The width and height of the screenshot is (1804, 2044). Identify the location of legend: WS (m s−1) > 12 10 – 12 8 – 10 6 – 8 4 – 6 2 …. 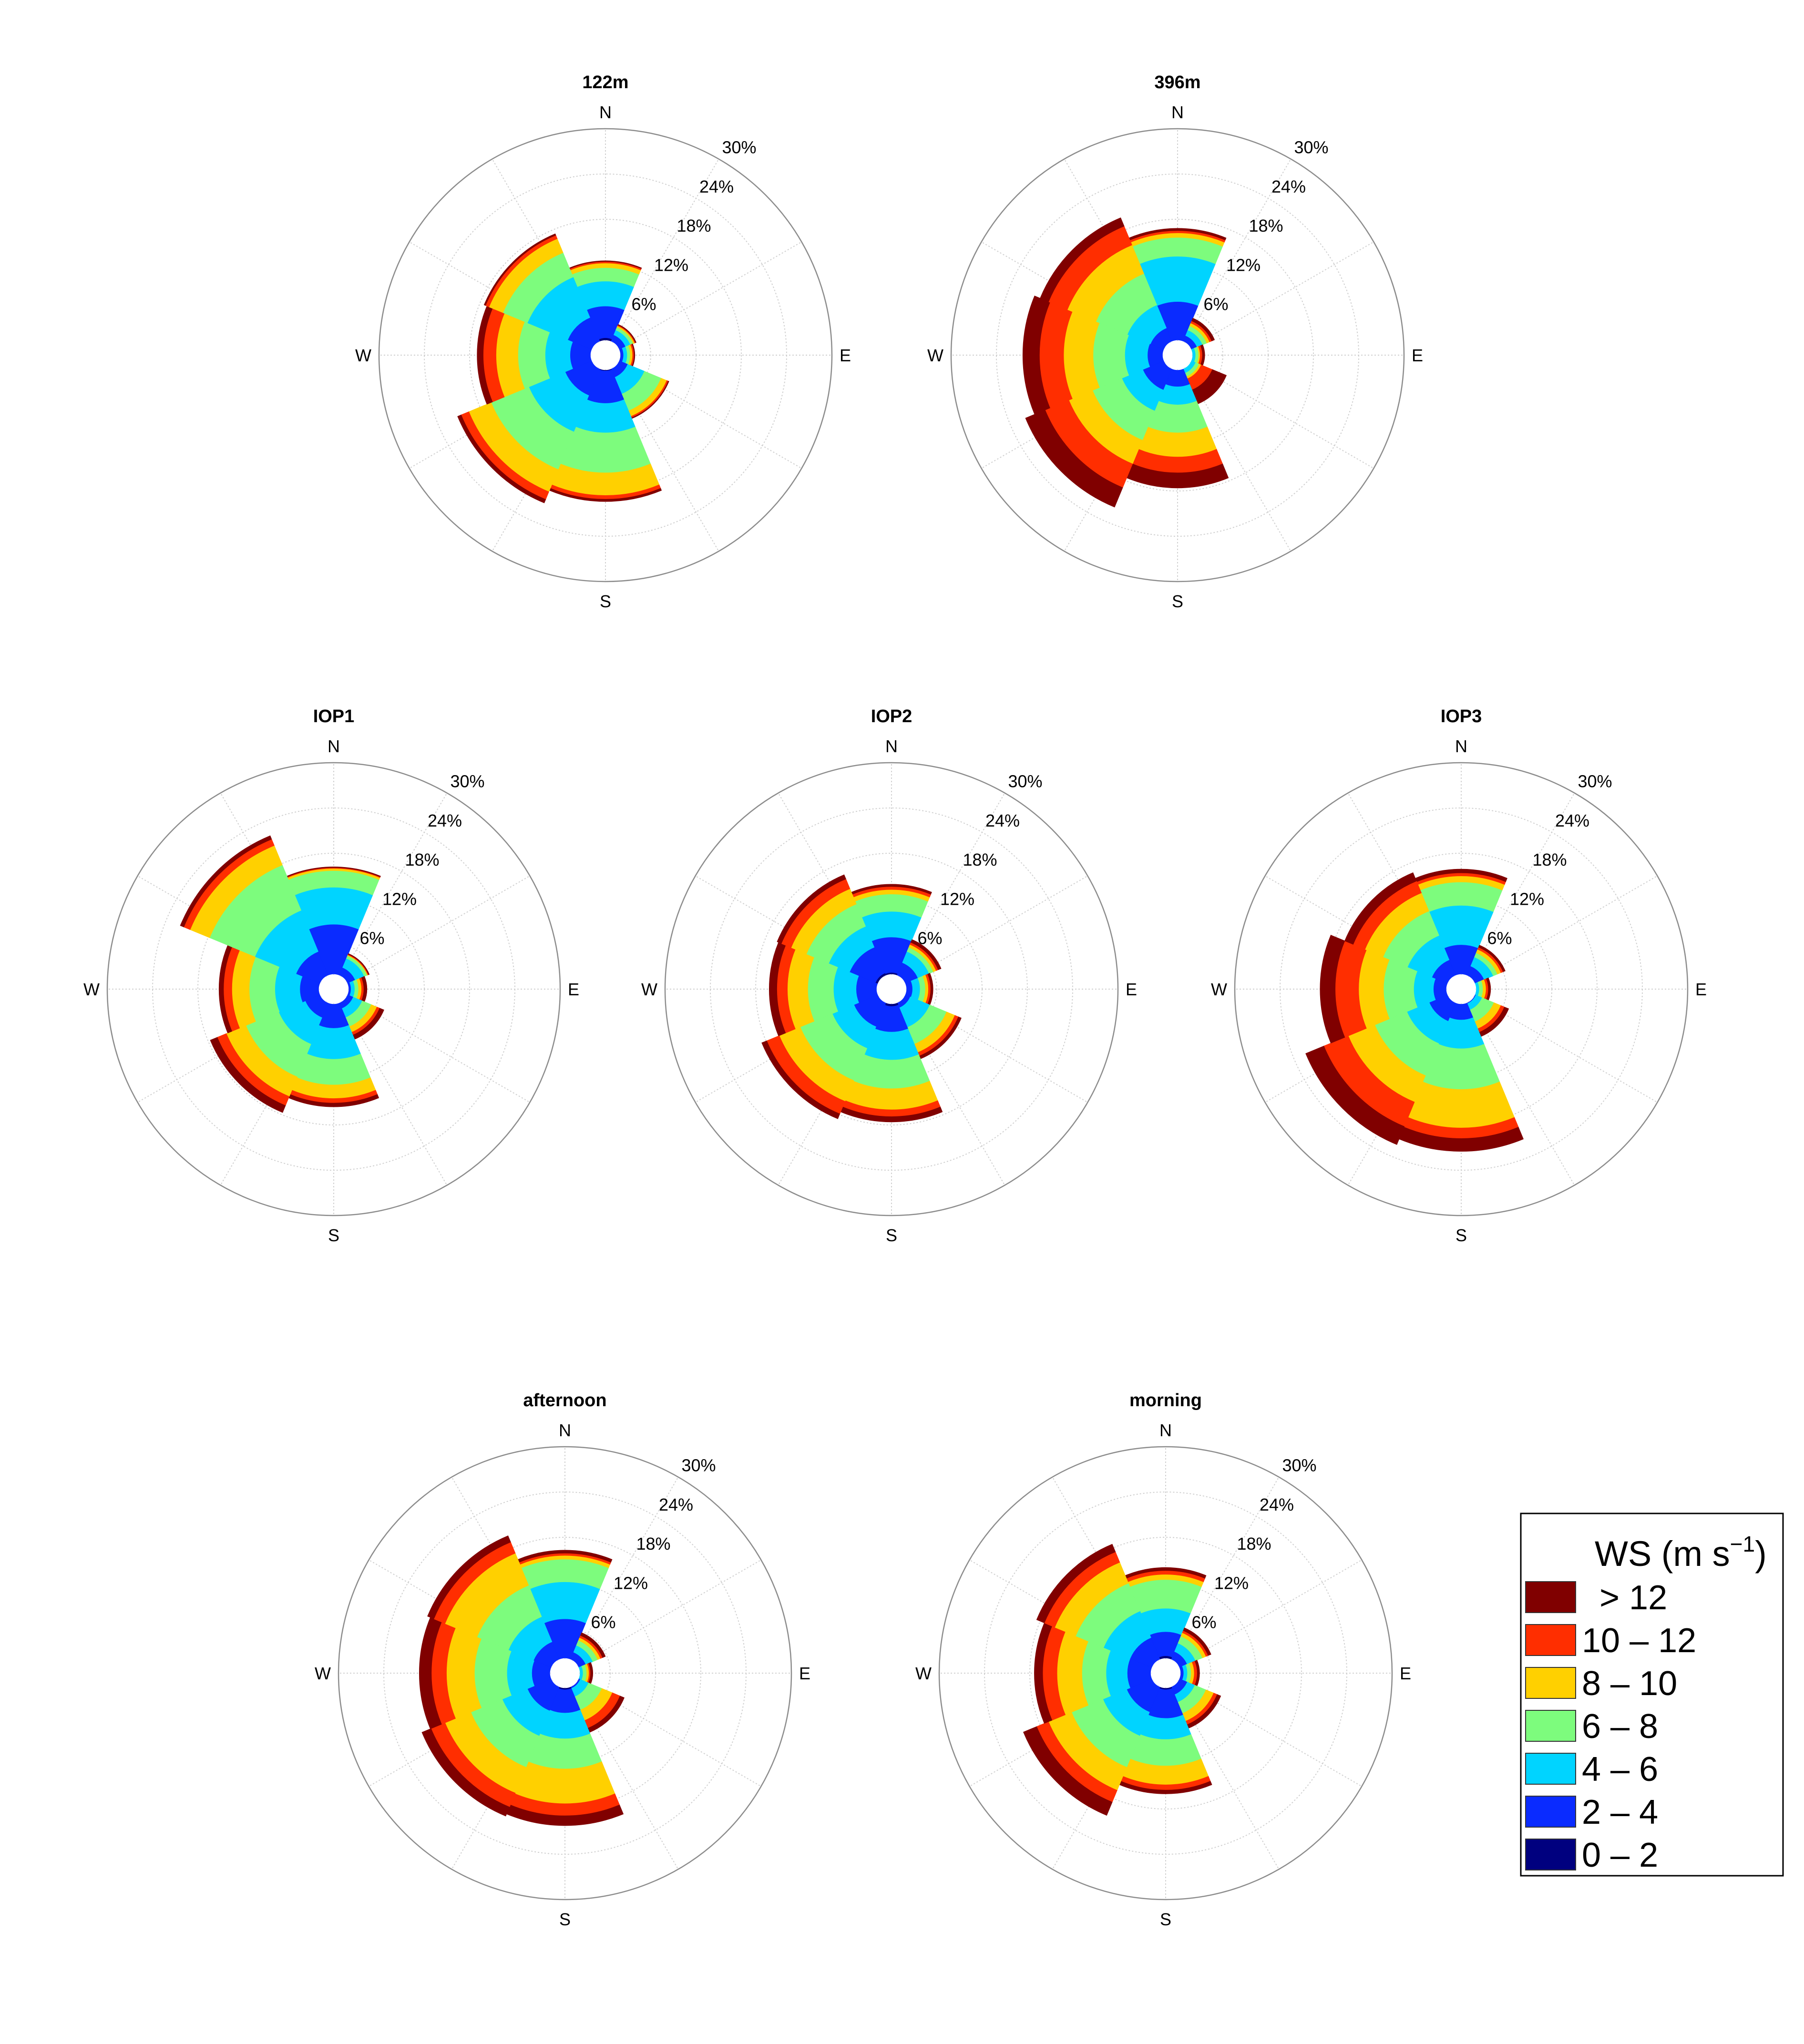
(1652, 1695).